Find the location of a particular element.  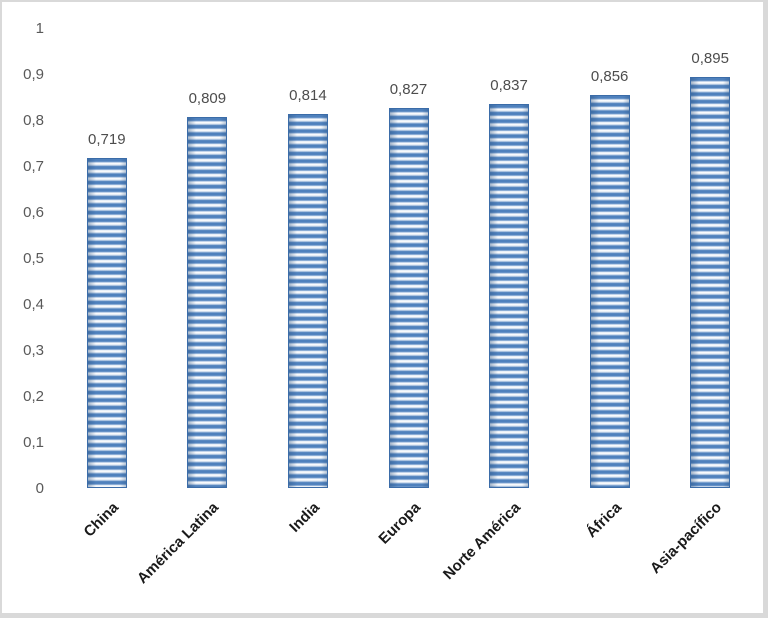

x-axis-category-label: Asia-pacífico is located at coordinates (686, 538).